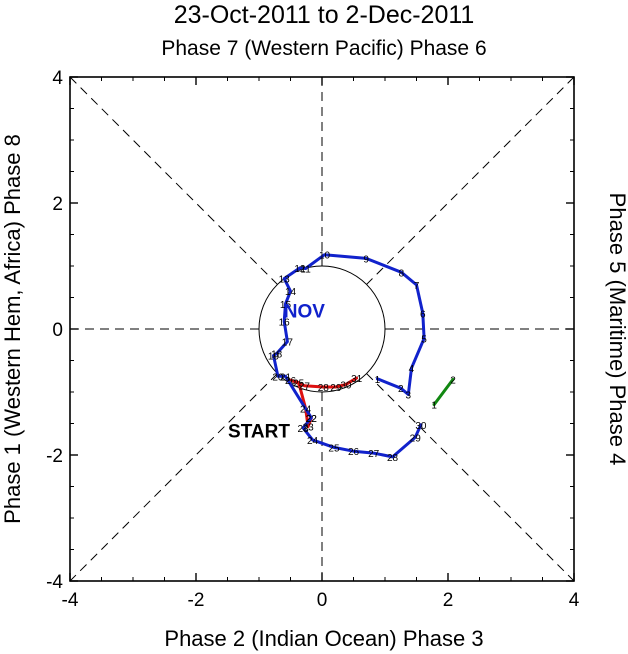  Describe the element at coordinates (196, 600) in the screenshot. I see `x-tick-label: -2` at that location.